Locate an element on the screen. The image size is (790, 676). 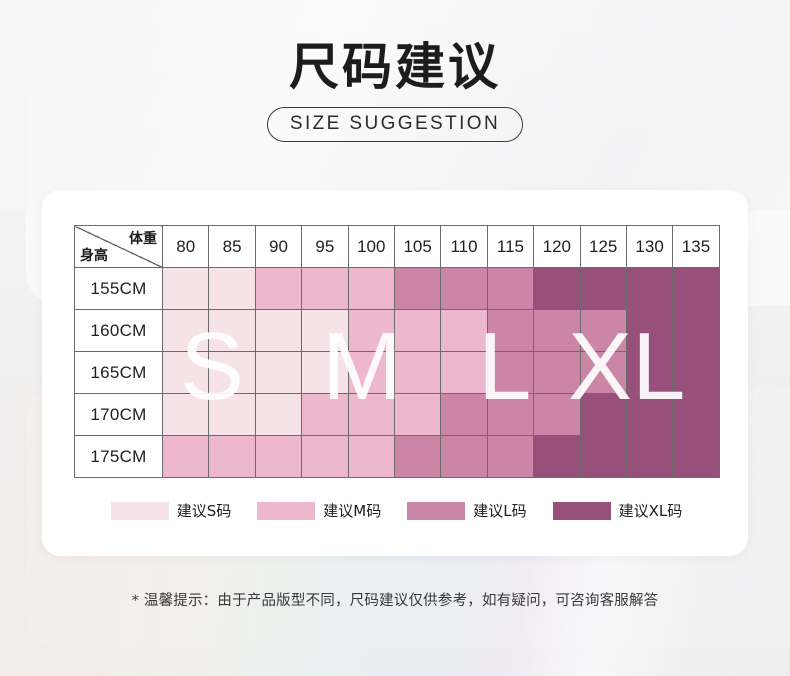
legend-item: 建议M码 is located at coordinates (319, 510).